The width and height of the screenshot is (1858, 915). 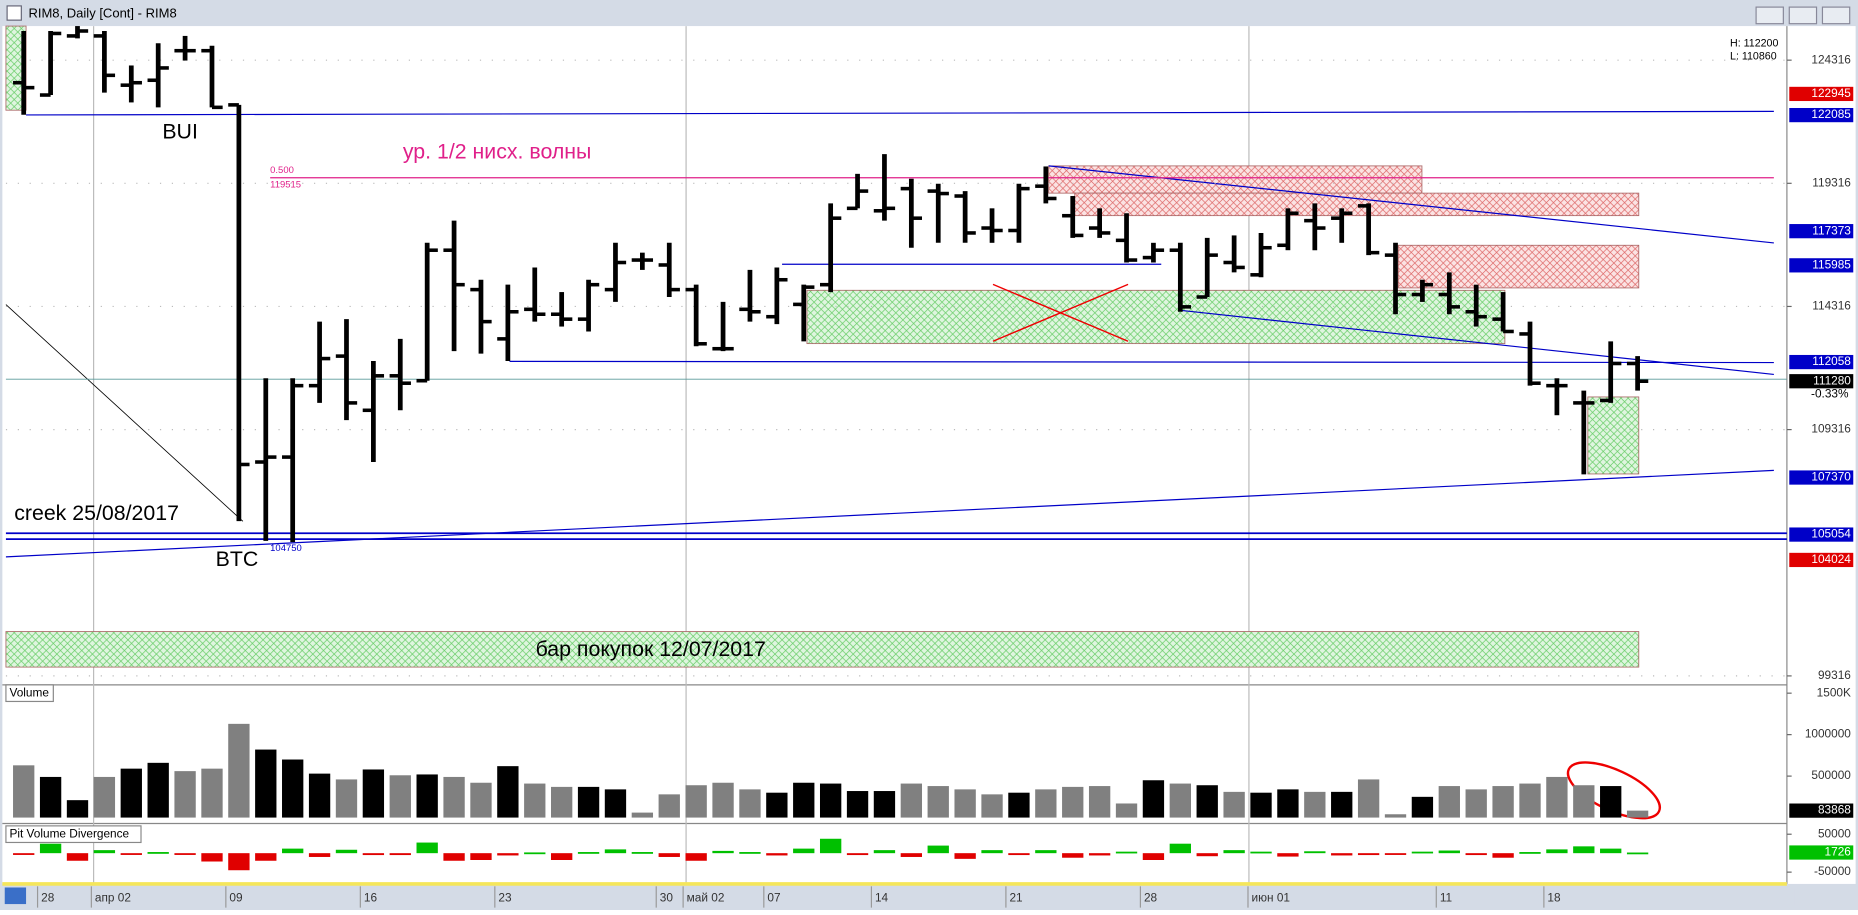 I want to click on annotation: бар покупок 12/07/2017, so click(x=651, y=649).